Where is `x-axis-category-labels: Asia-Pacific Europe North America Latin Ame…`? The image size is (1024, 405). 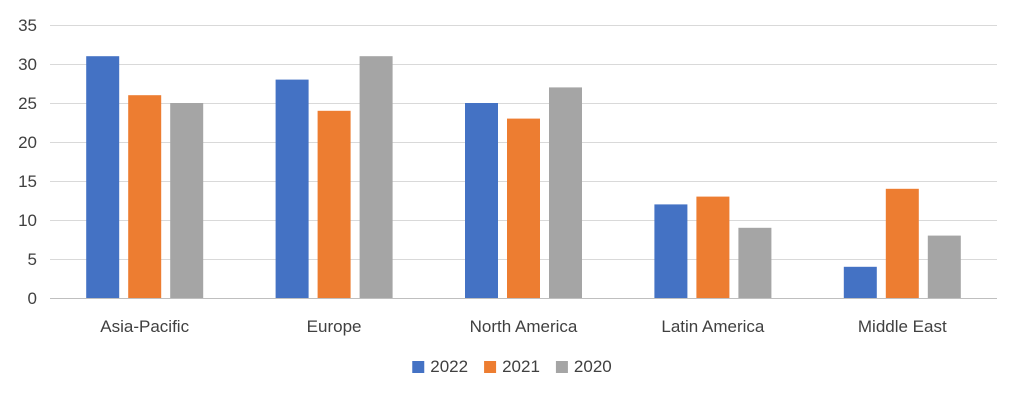 x-axis-category-labels: Asia-Pacific Europe North America Latin Ame… is located at coordinates (523, 326).